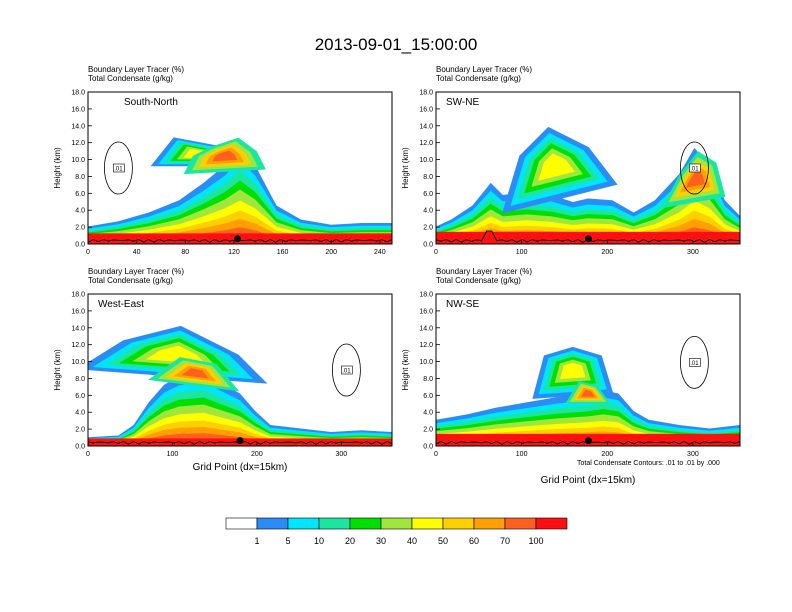 The width and height of the screenshot is (792, 612). What do you see at coordinates (234, 252) in the screenshot?
I see `x-tick-label: 120` at bounding box center [234, 252].